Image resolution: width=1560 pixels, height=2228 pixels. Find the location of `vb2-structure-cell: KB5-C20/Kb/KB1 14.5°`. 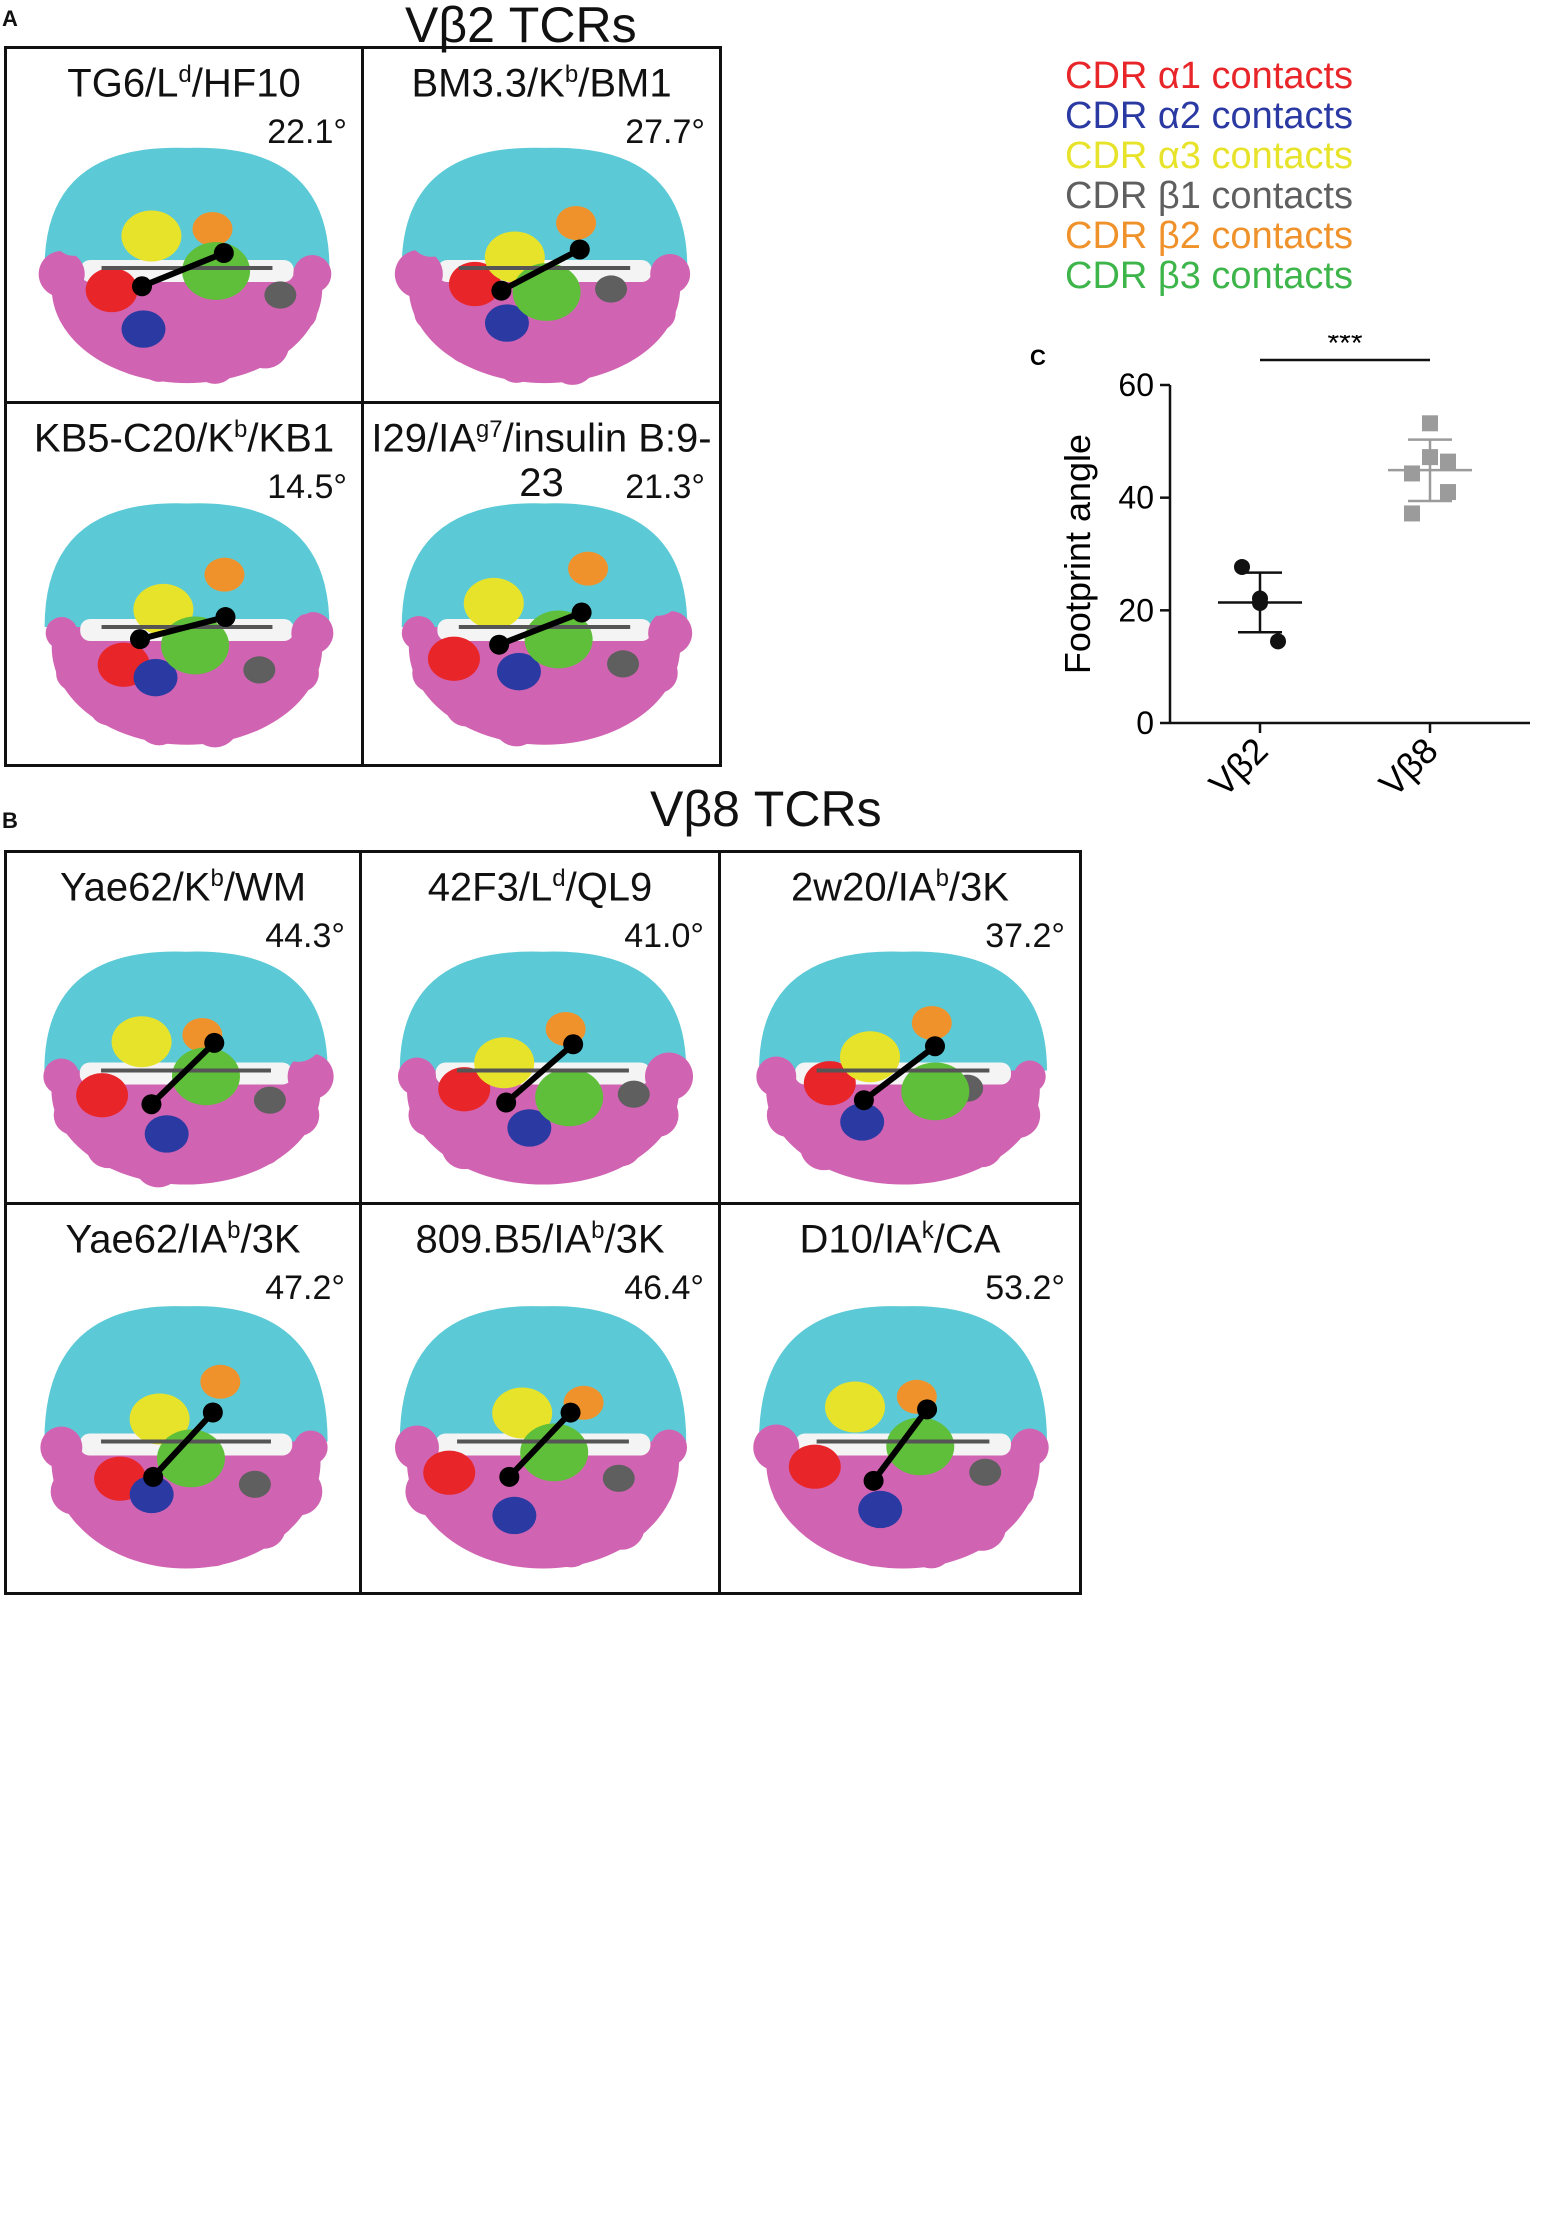

vb2-structure-cell: KB5-C20/Kb/KB1 14.5° is located at coordinates (184, 584).